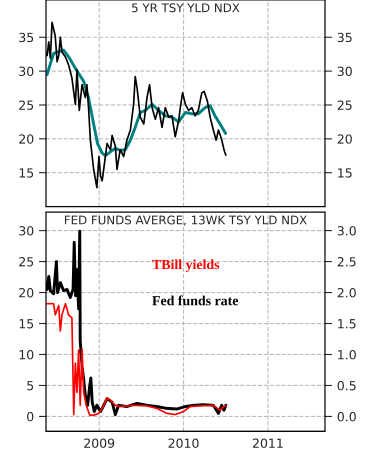 Image resolution: width=371 pixels, height=454 pixels. Describe the element at coordinates (347, 385) in the screenshot. I see `y2-tick-label: 0.5` at that location.